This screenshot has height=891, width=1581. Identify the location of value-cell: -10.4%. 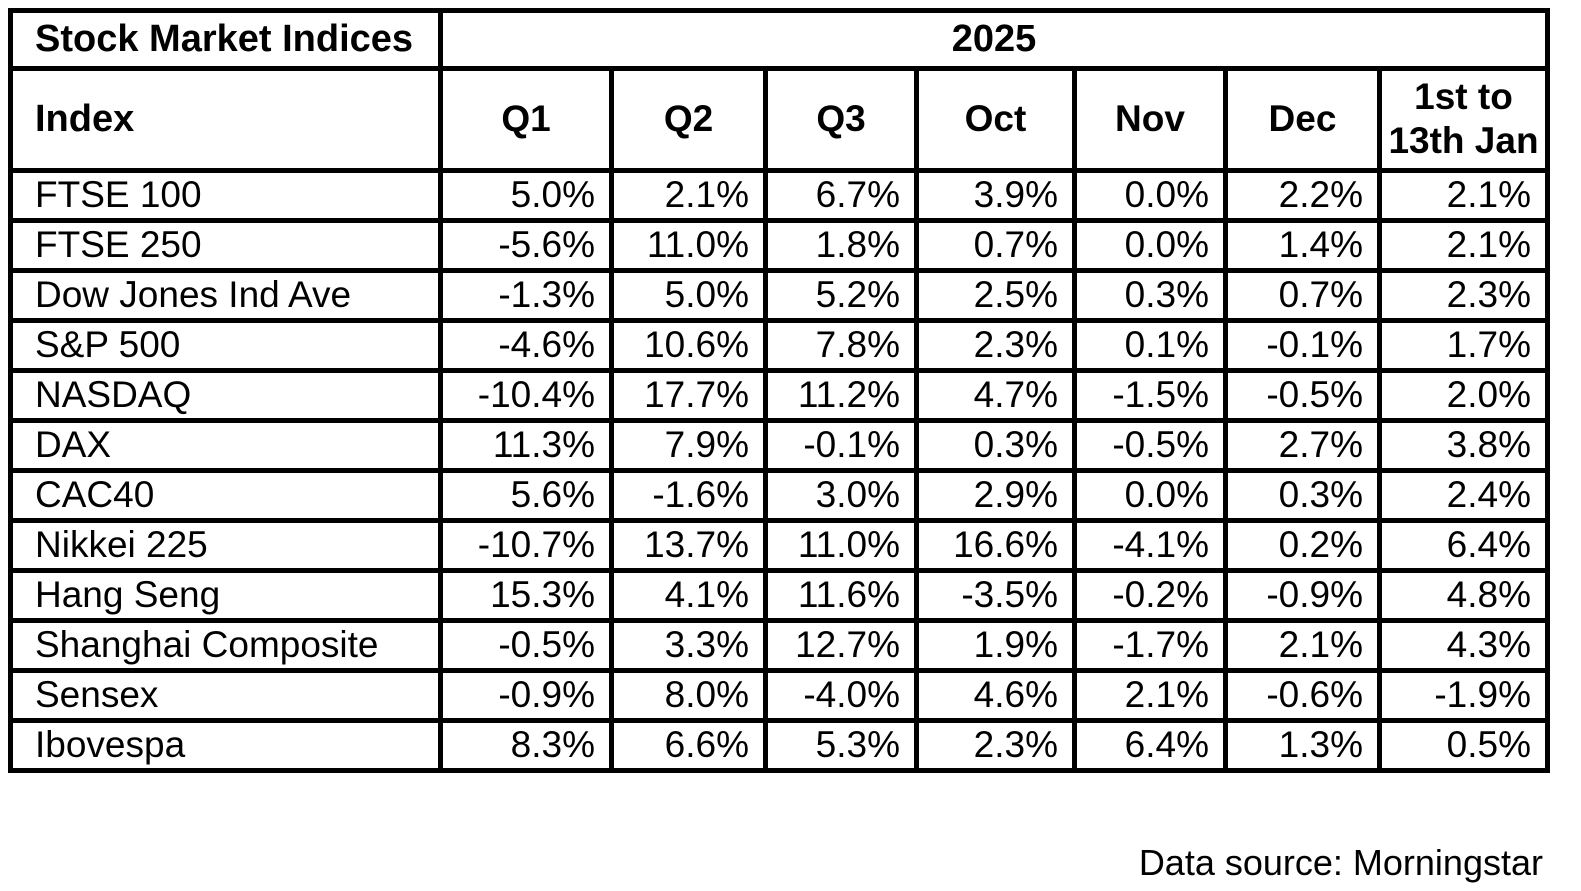
(526, 395).